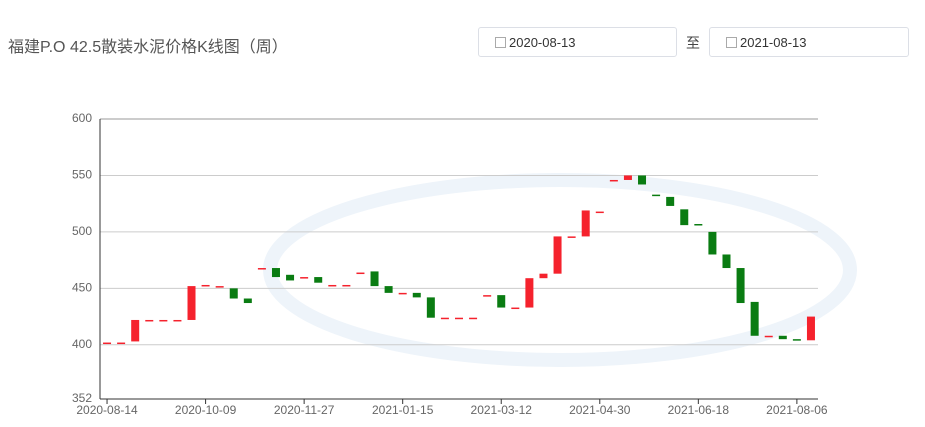 The image size is (925, 427). I want to click on y-tick-label: 550, so click(82, 175).